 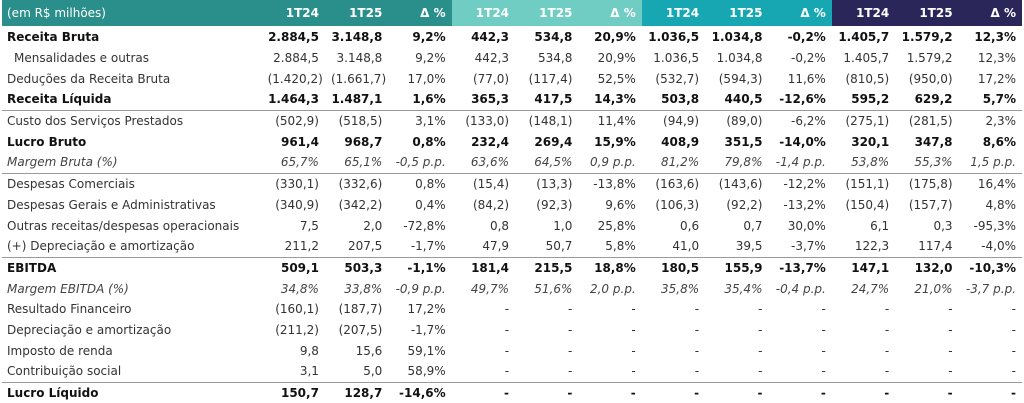 I want to click on table-cell: -13,2%, so click(x=804, y=204).